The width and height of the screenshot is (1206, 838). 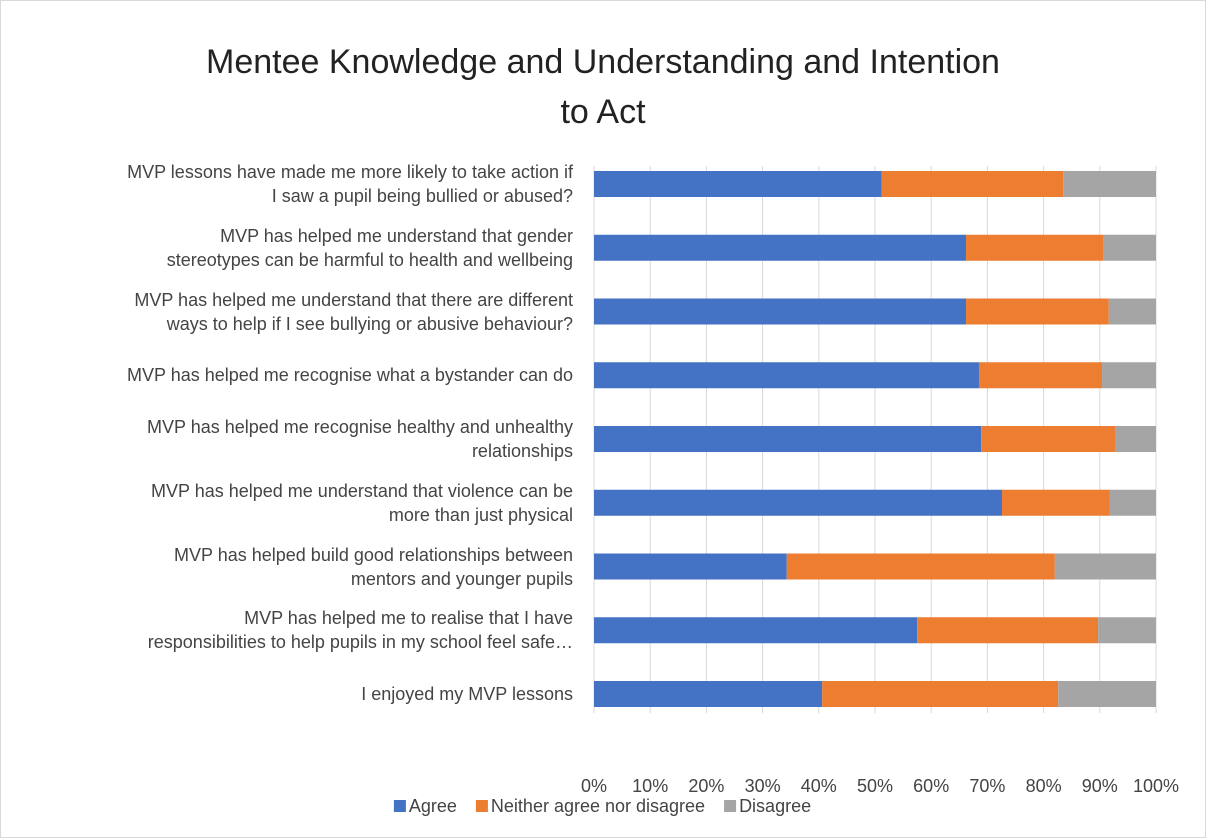 I want to click on x-tick-label: 0%, so click(x=594, y=786).